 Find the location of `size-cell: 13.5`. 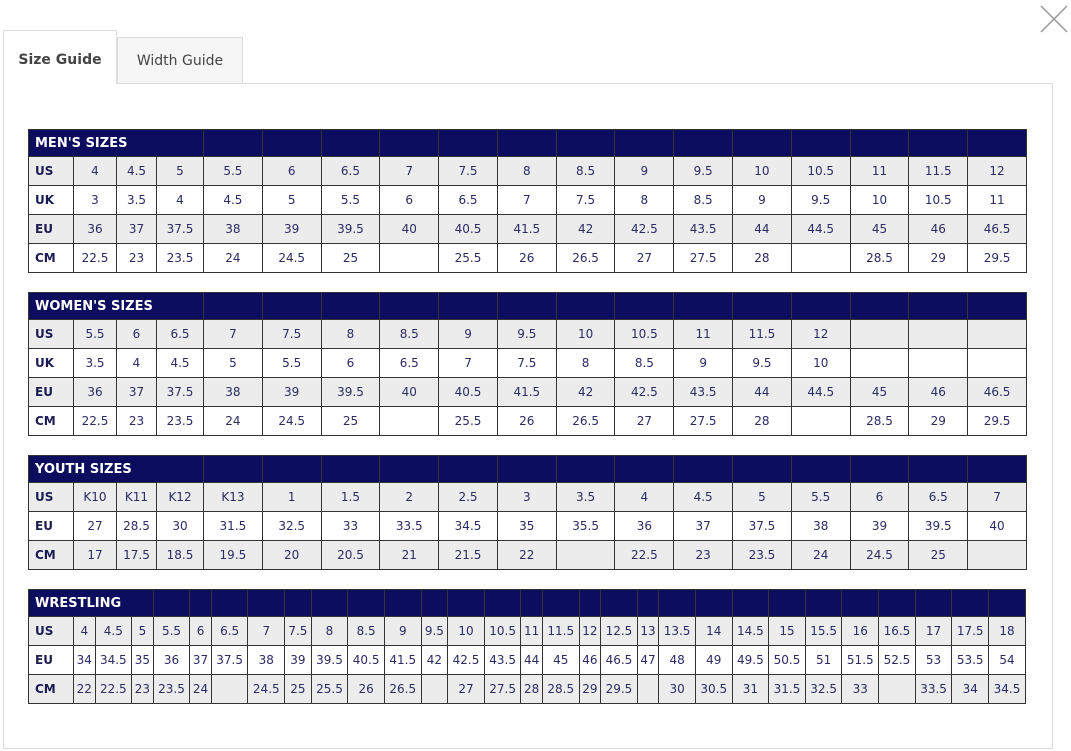

size-cell: 13.5 is located at coordinates (677, 631).